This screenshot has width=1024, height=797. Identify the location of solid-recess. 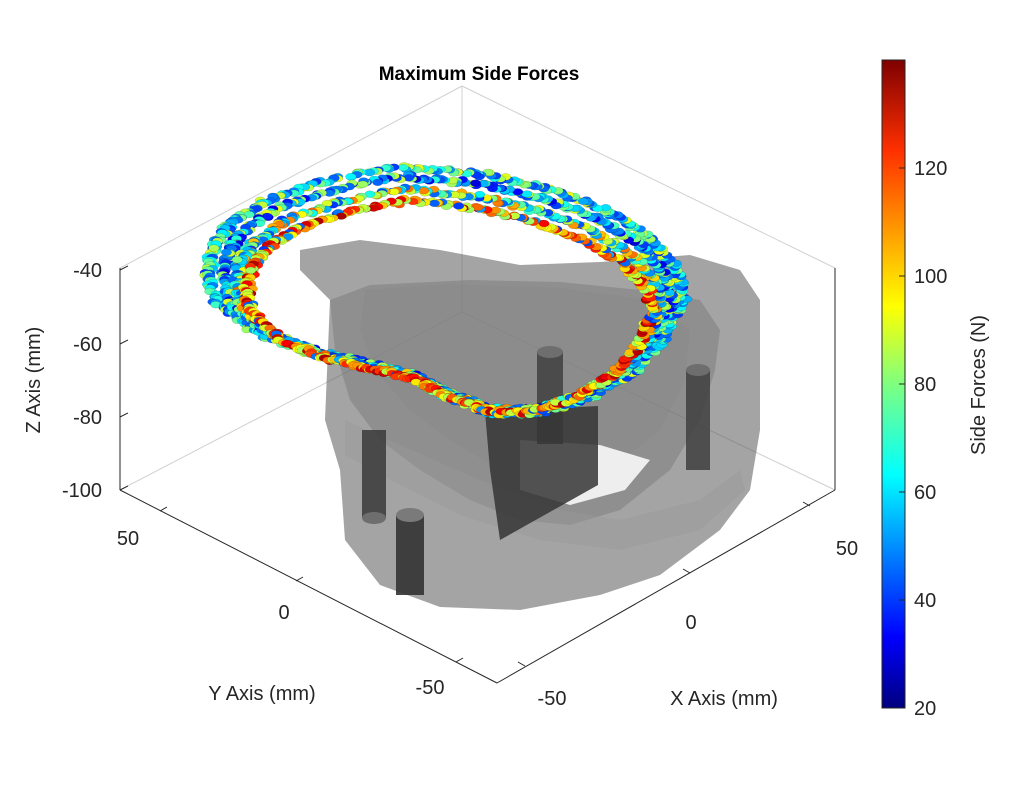
(525, 387).